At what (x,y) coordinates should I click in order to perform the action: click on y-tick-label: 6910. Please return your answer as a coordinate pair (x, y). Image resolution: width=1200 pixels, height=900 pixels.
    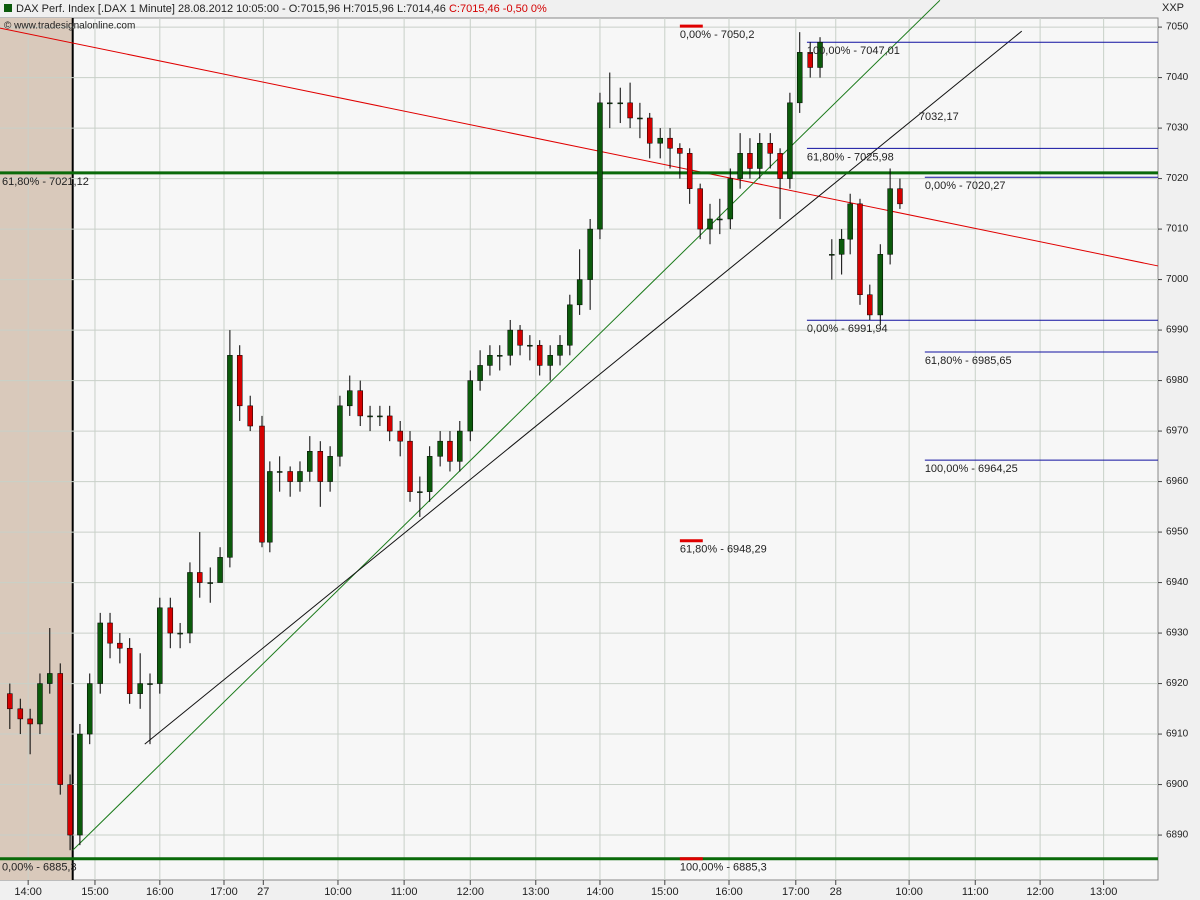
    Looking at the image, I should click on (1177, 734).